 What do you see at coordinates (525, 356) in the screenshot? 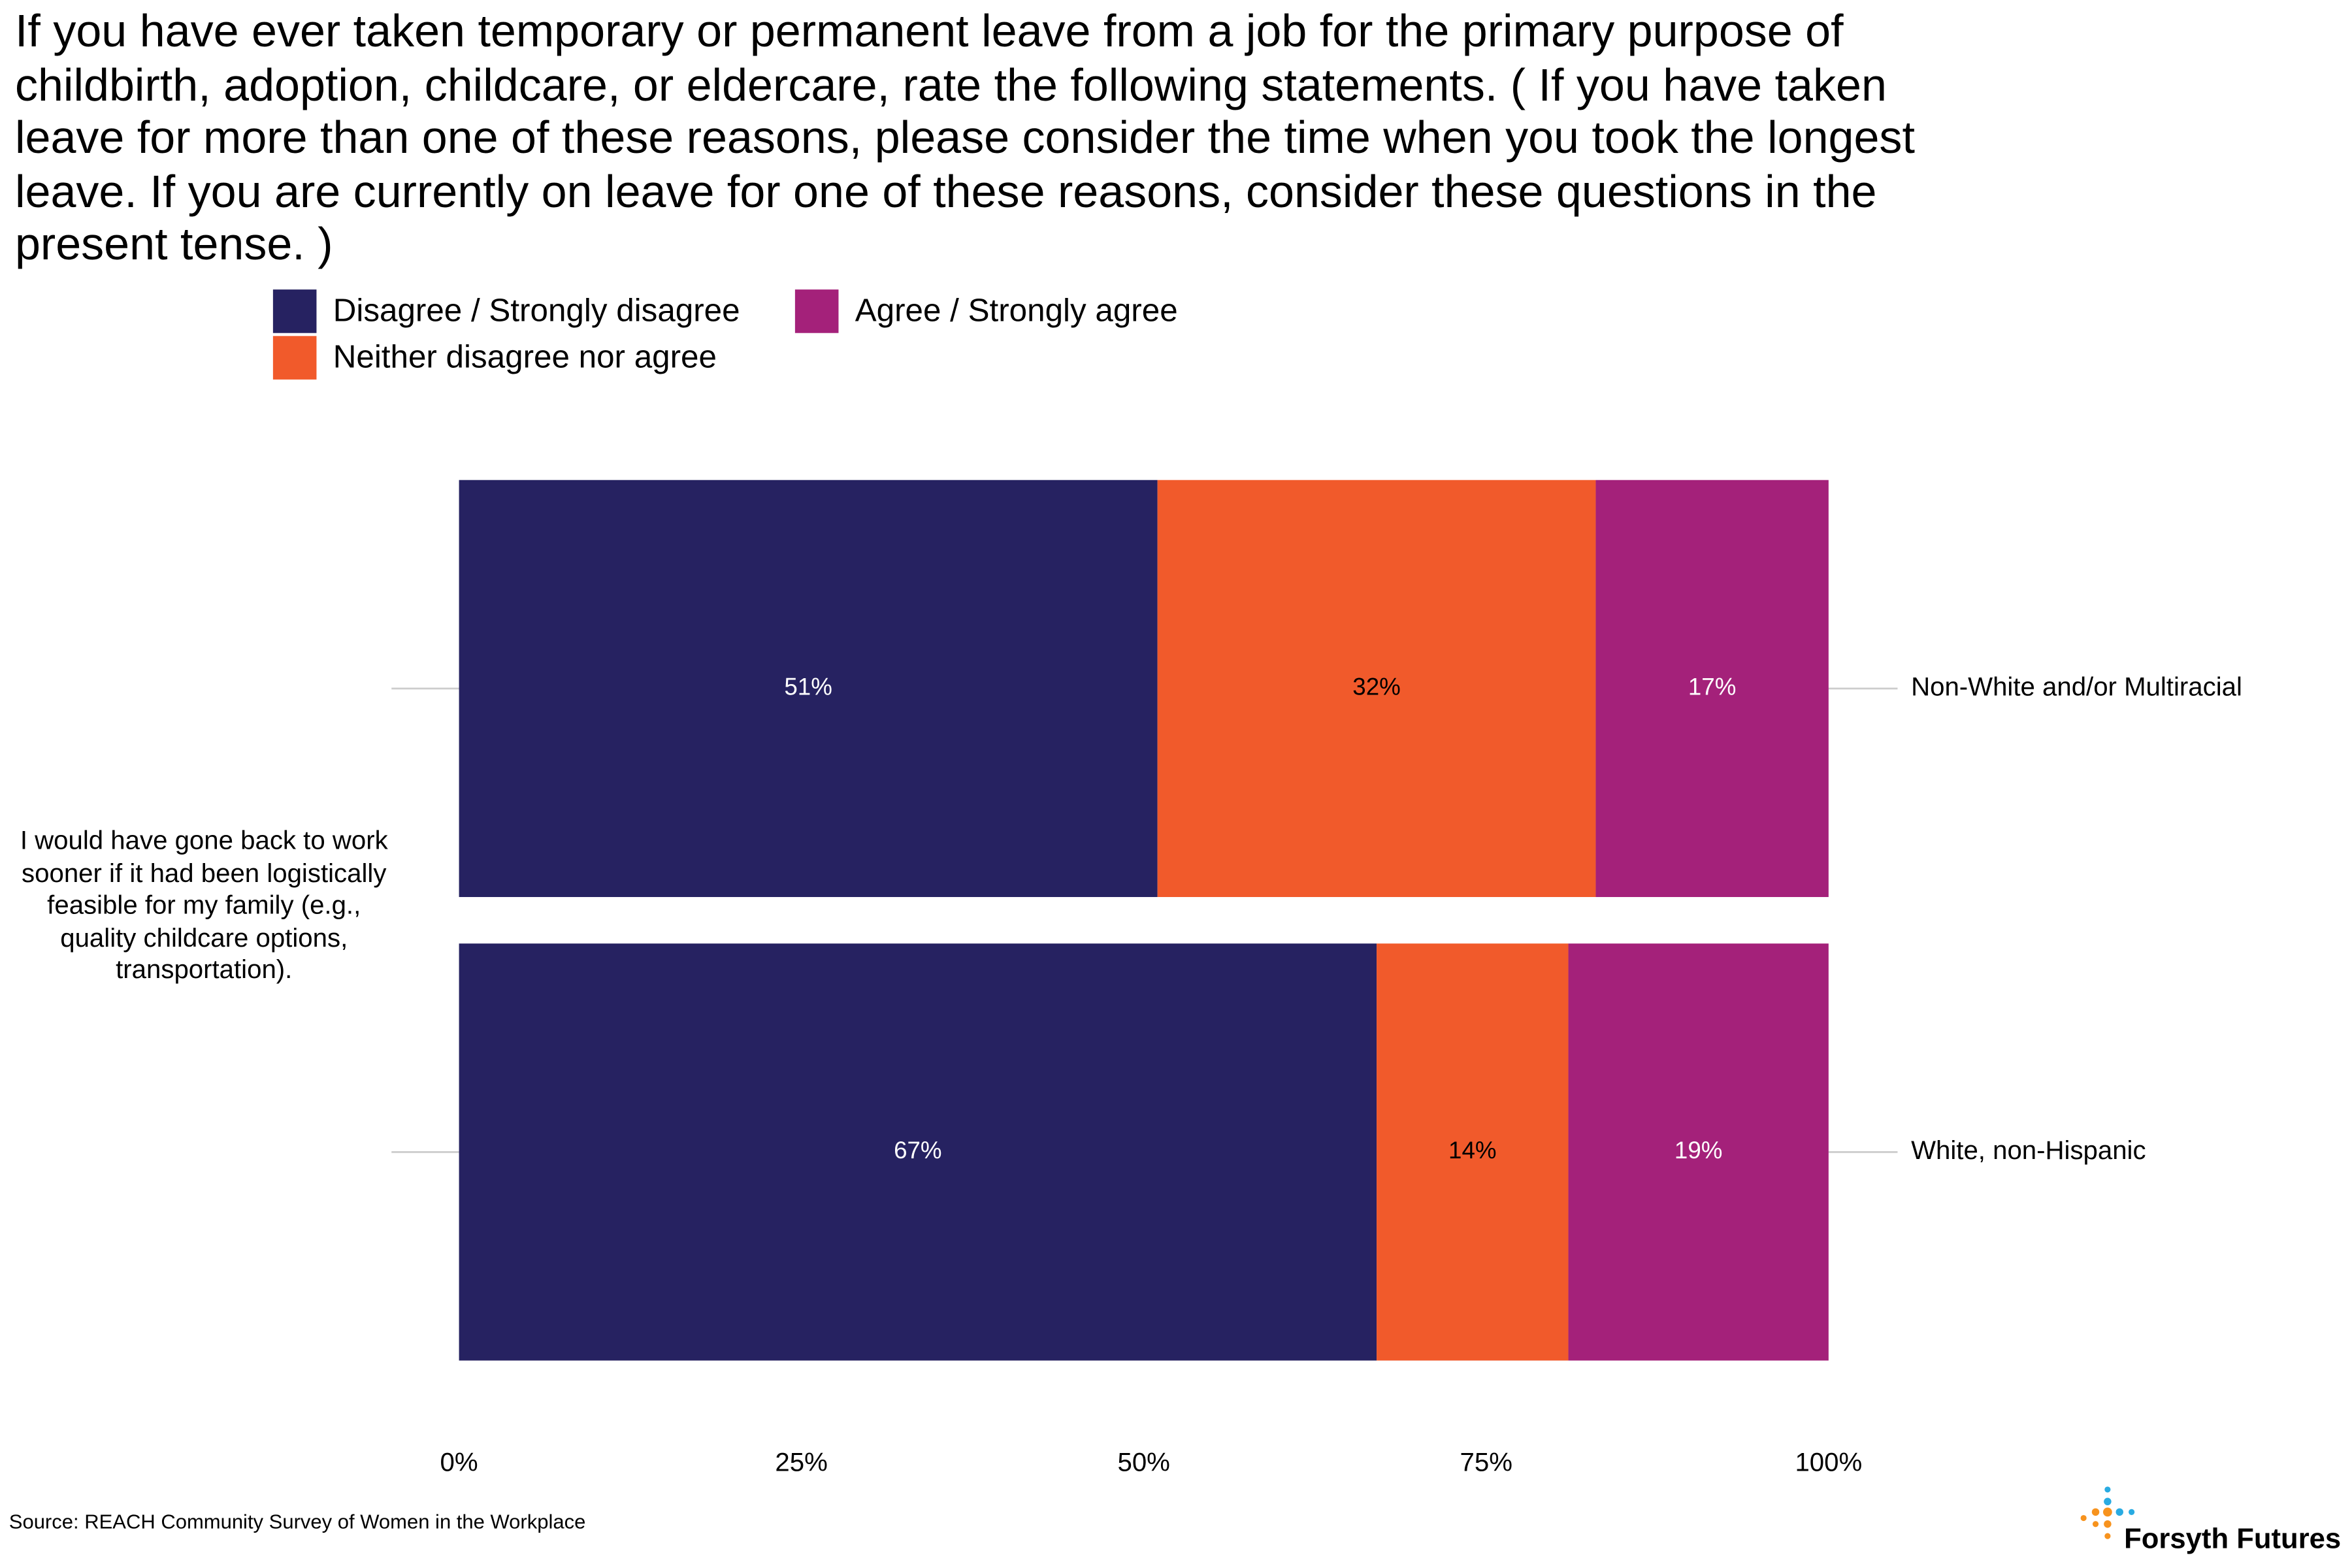
I see `legend-label: Neither disagree nor agree` at bounding box center [525, 356].